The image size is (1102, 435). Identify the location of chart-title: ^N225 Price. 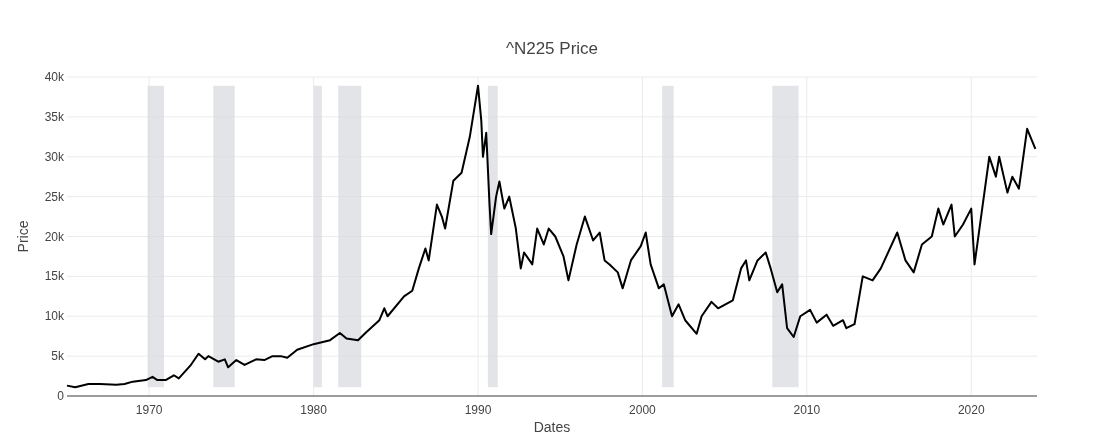
(552, 48).